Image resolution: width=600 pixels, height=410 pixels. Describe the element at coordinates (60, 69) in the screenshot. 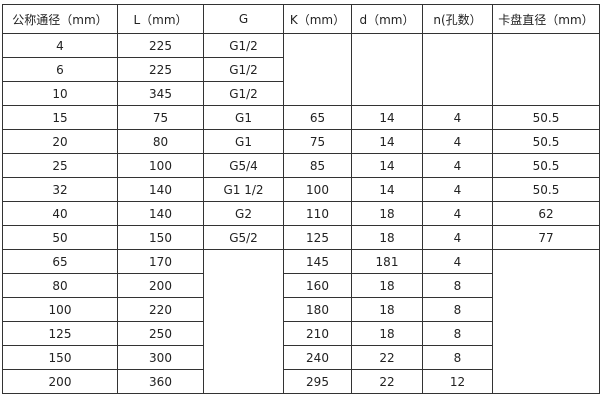

I see `table-cell: 6` at that location.